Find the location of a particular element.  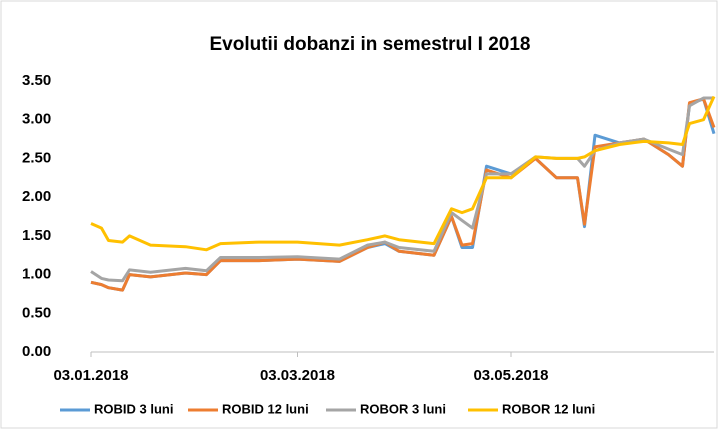

y-tick-label: 3.00 is located at coordinates (36, 119).